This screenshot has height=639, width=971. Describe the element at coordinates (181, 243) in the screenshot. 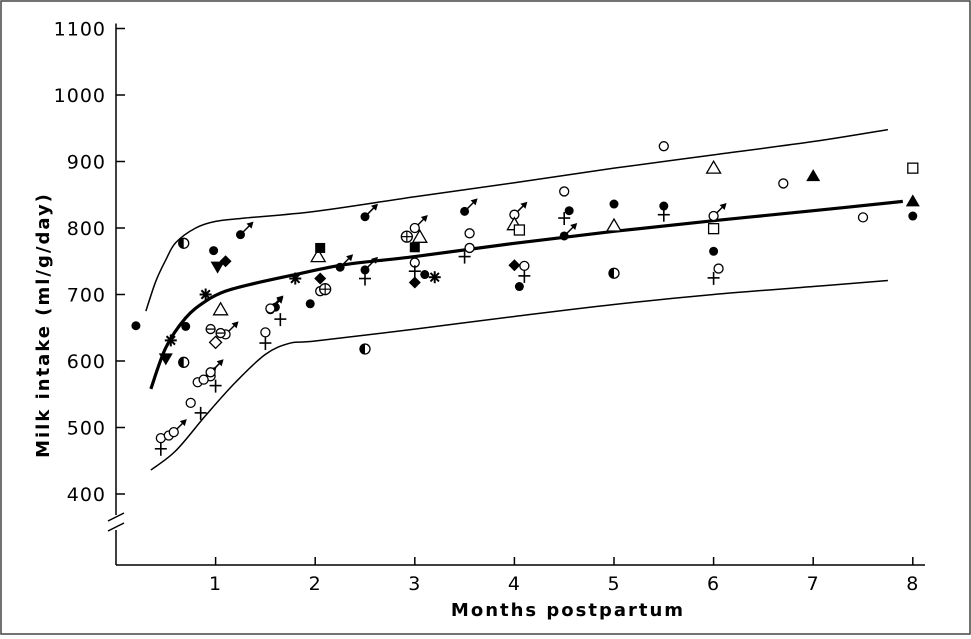

I see `half-filled-circle-mark` at that location.